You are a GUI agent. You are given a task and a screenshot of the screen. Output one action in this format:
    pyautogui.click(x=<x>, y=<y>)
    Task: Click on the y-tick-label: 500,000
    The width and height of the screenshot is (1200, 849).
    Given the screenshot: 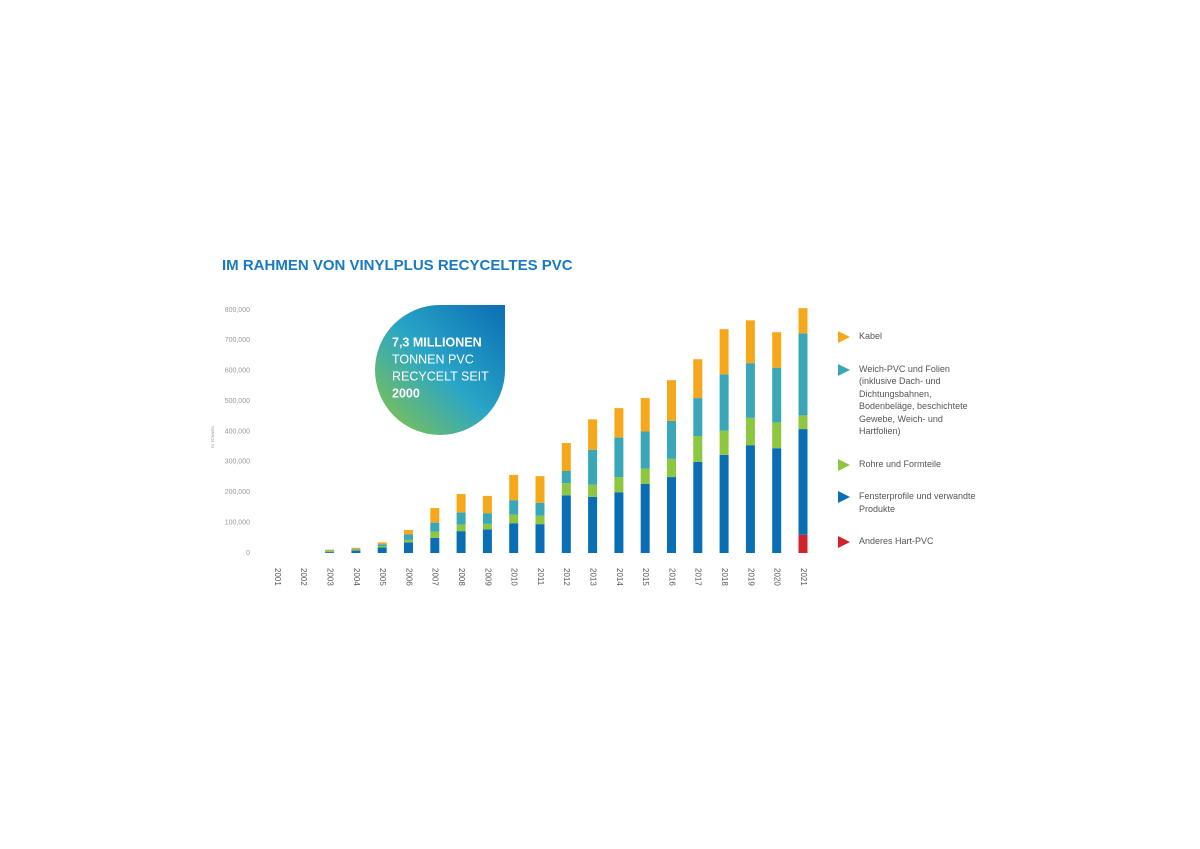 What is the action you would take?
    pyautogui.click(x=237, y=401)
    